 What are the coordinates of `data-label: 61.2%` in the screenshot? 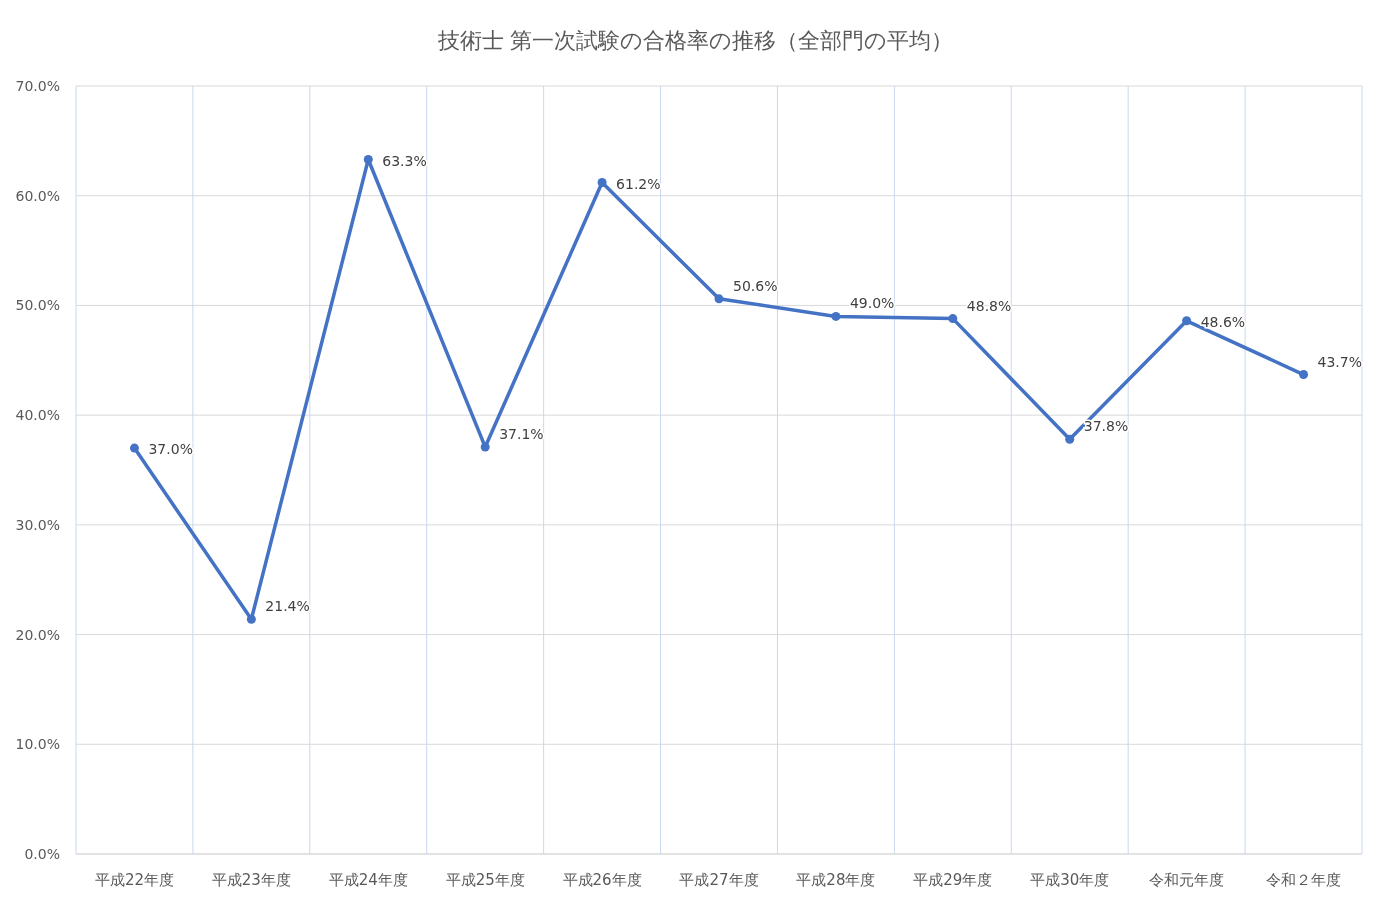 It's located at (638, 183).